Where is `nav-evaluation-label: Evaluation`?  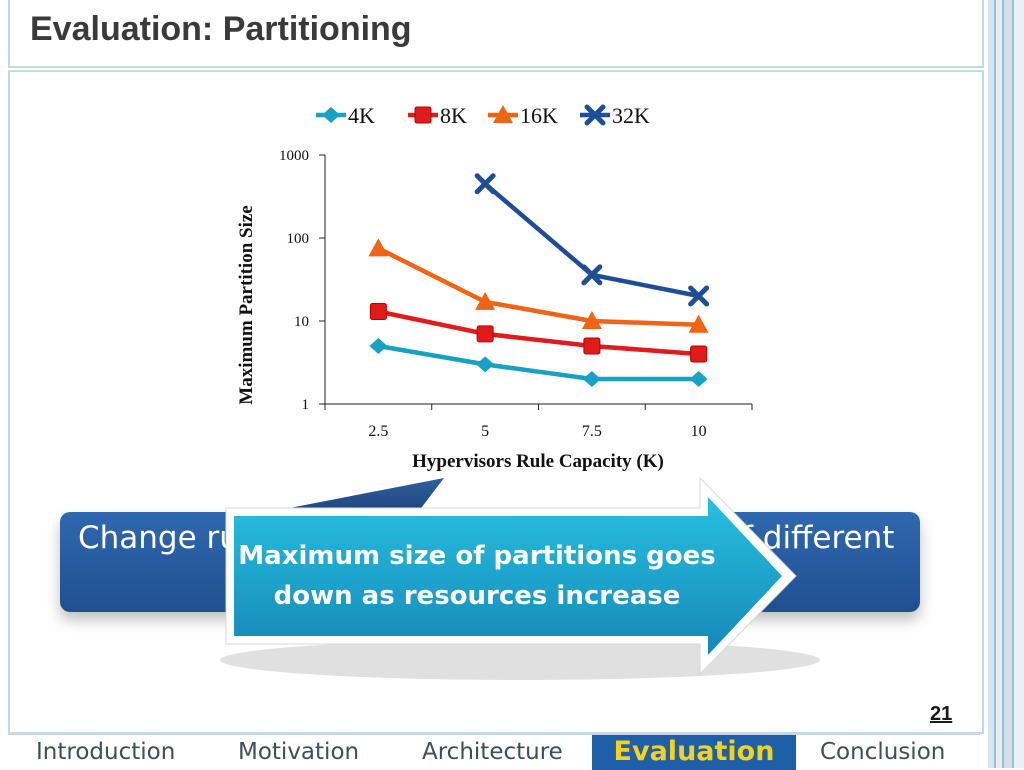
nav-evaluation-label: Evaluation is located at coordinates (694, 751).